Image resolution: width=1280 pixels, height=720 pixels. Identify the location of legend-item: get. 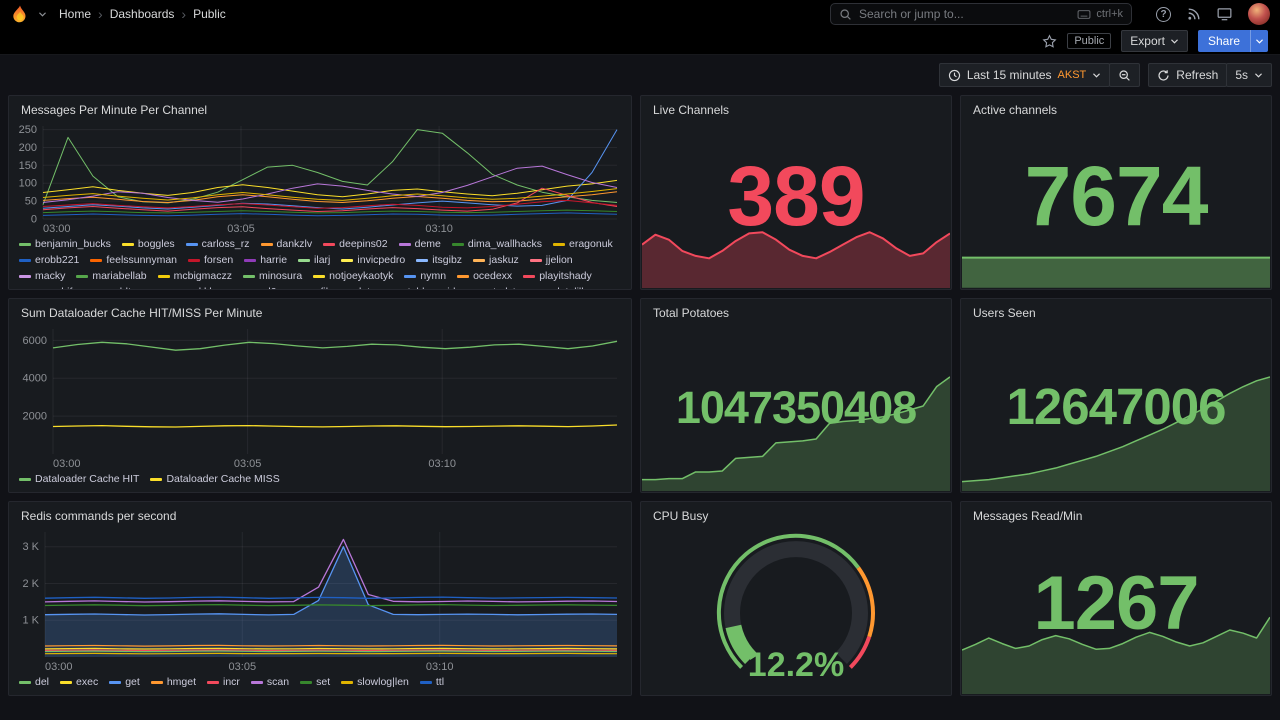
(124, 682).